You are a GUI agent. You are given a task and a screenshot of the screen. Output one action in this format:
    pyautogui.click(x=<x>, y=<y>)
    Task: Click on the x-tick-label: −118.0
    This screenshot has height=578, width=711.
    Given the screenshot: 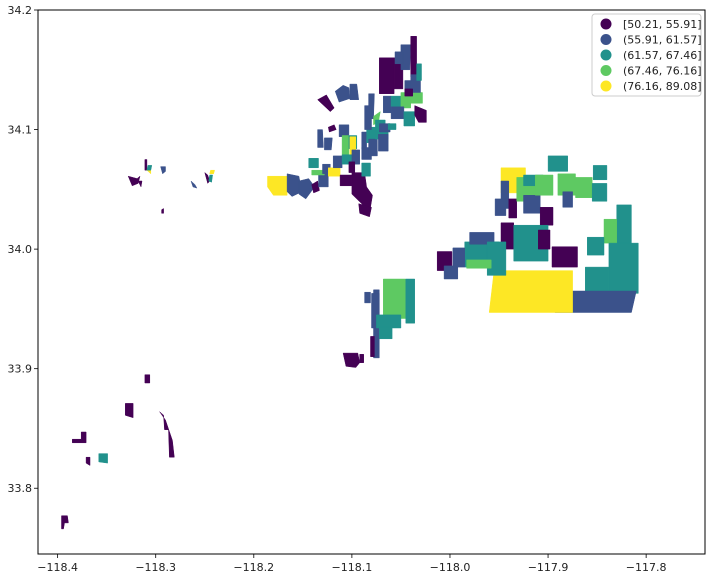 What is the action you would take?
    pyautogui.click(x=450, y=567)
    